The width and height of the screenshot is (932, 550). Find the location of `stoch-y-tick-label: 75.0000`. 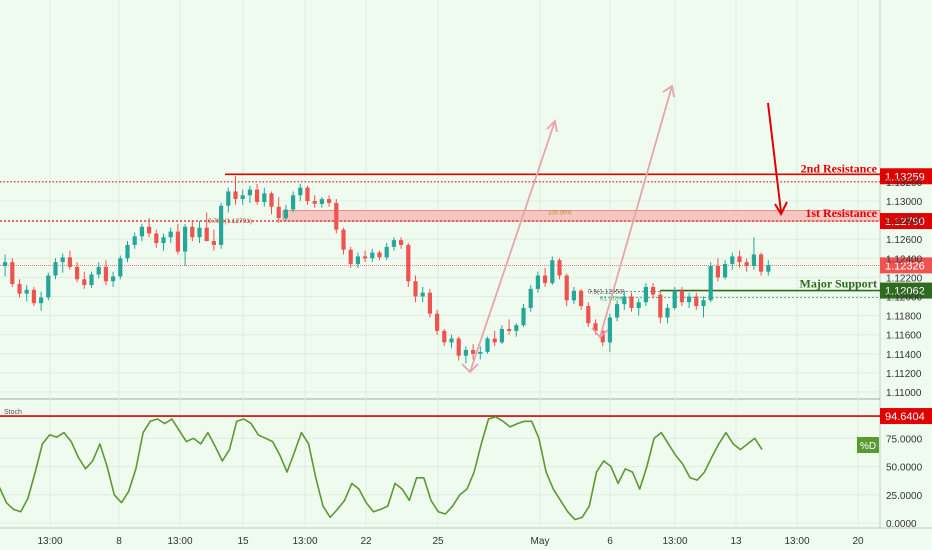

stoch-y-tick-label: 75.0000 is located at coordinates (904, 439).